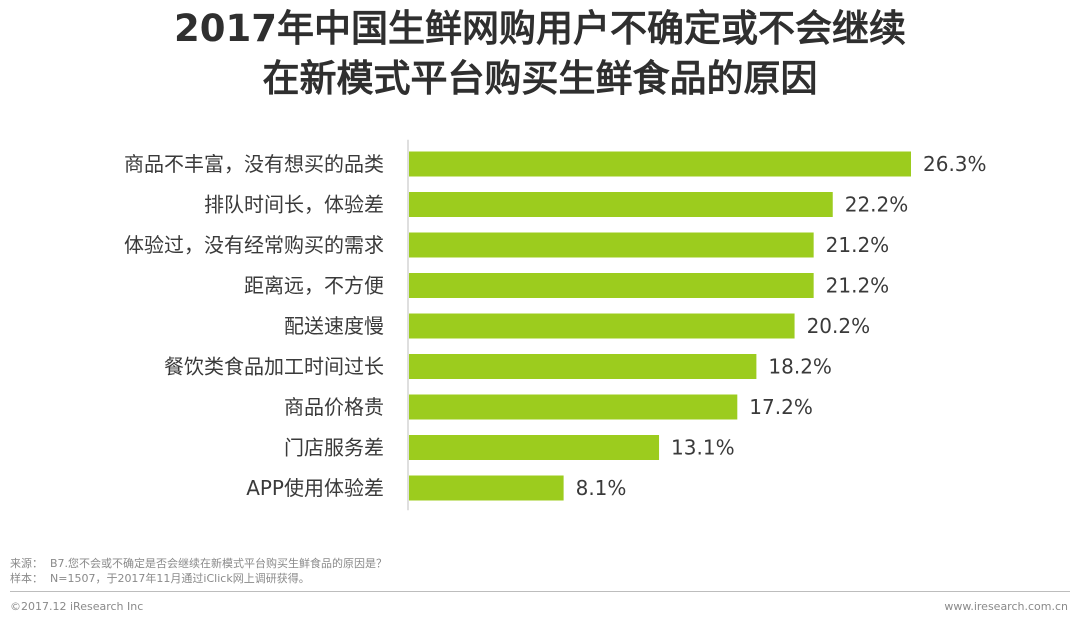 This screenshot has width=1080, height=621. What do you see at coordinates (254, 164) in the screenshot?
I see `category-label-0: 商品不丰富，没有想买的品类` at bounding box center [254, 164].